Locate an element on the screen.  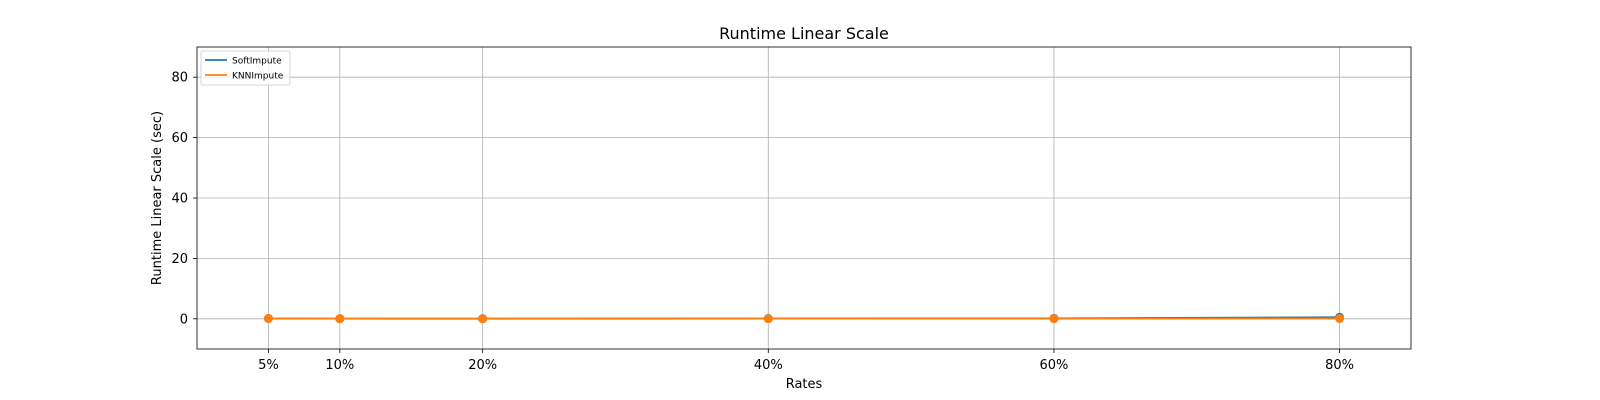
series-layer is located at coordinates (804, 318).